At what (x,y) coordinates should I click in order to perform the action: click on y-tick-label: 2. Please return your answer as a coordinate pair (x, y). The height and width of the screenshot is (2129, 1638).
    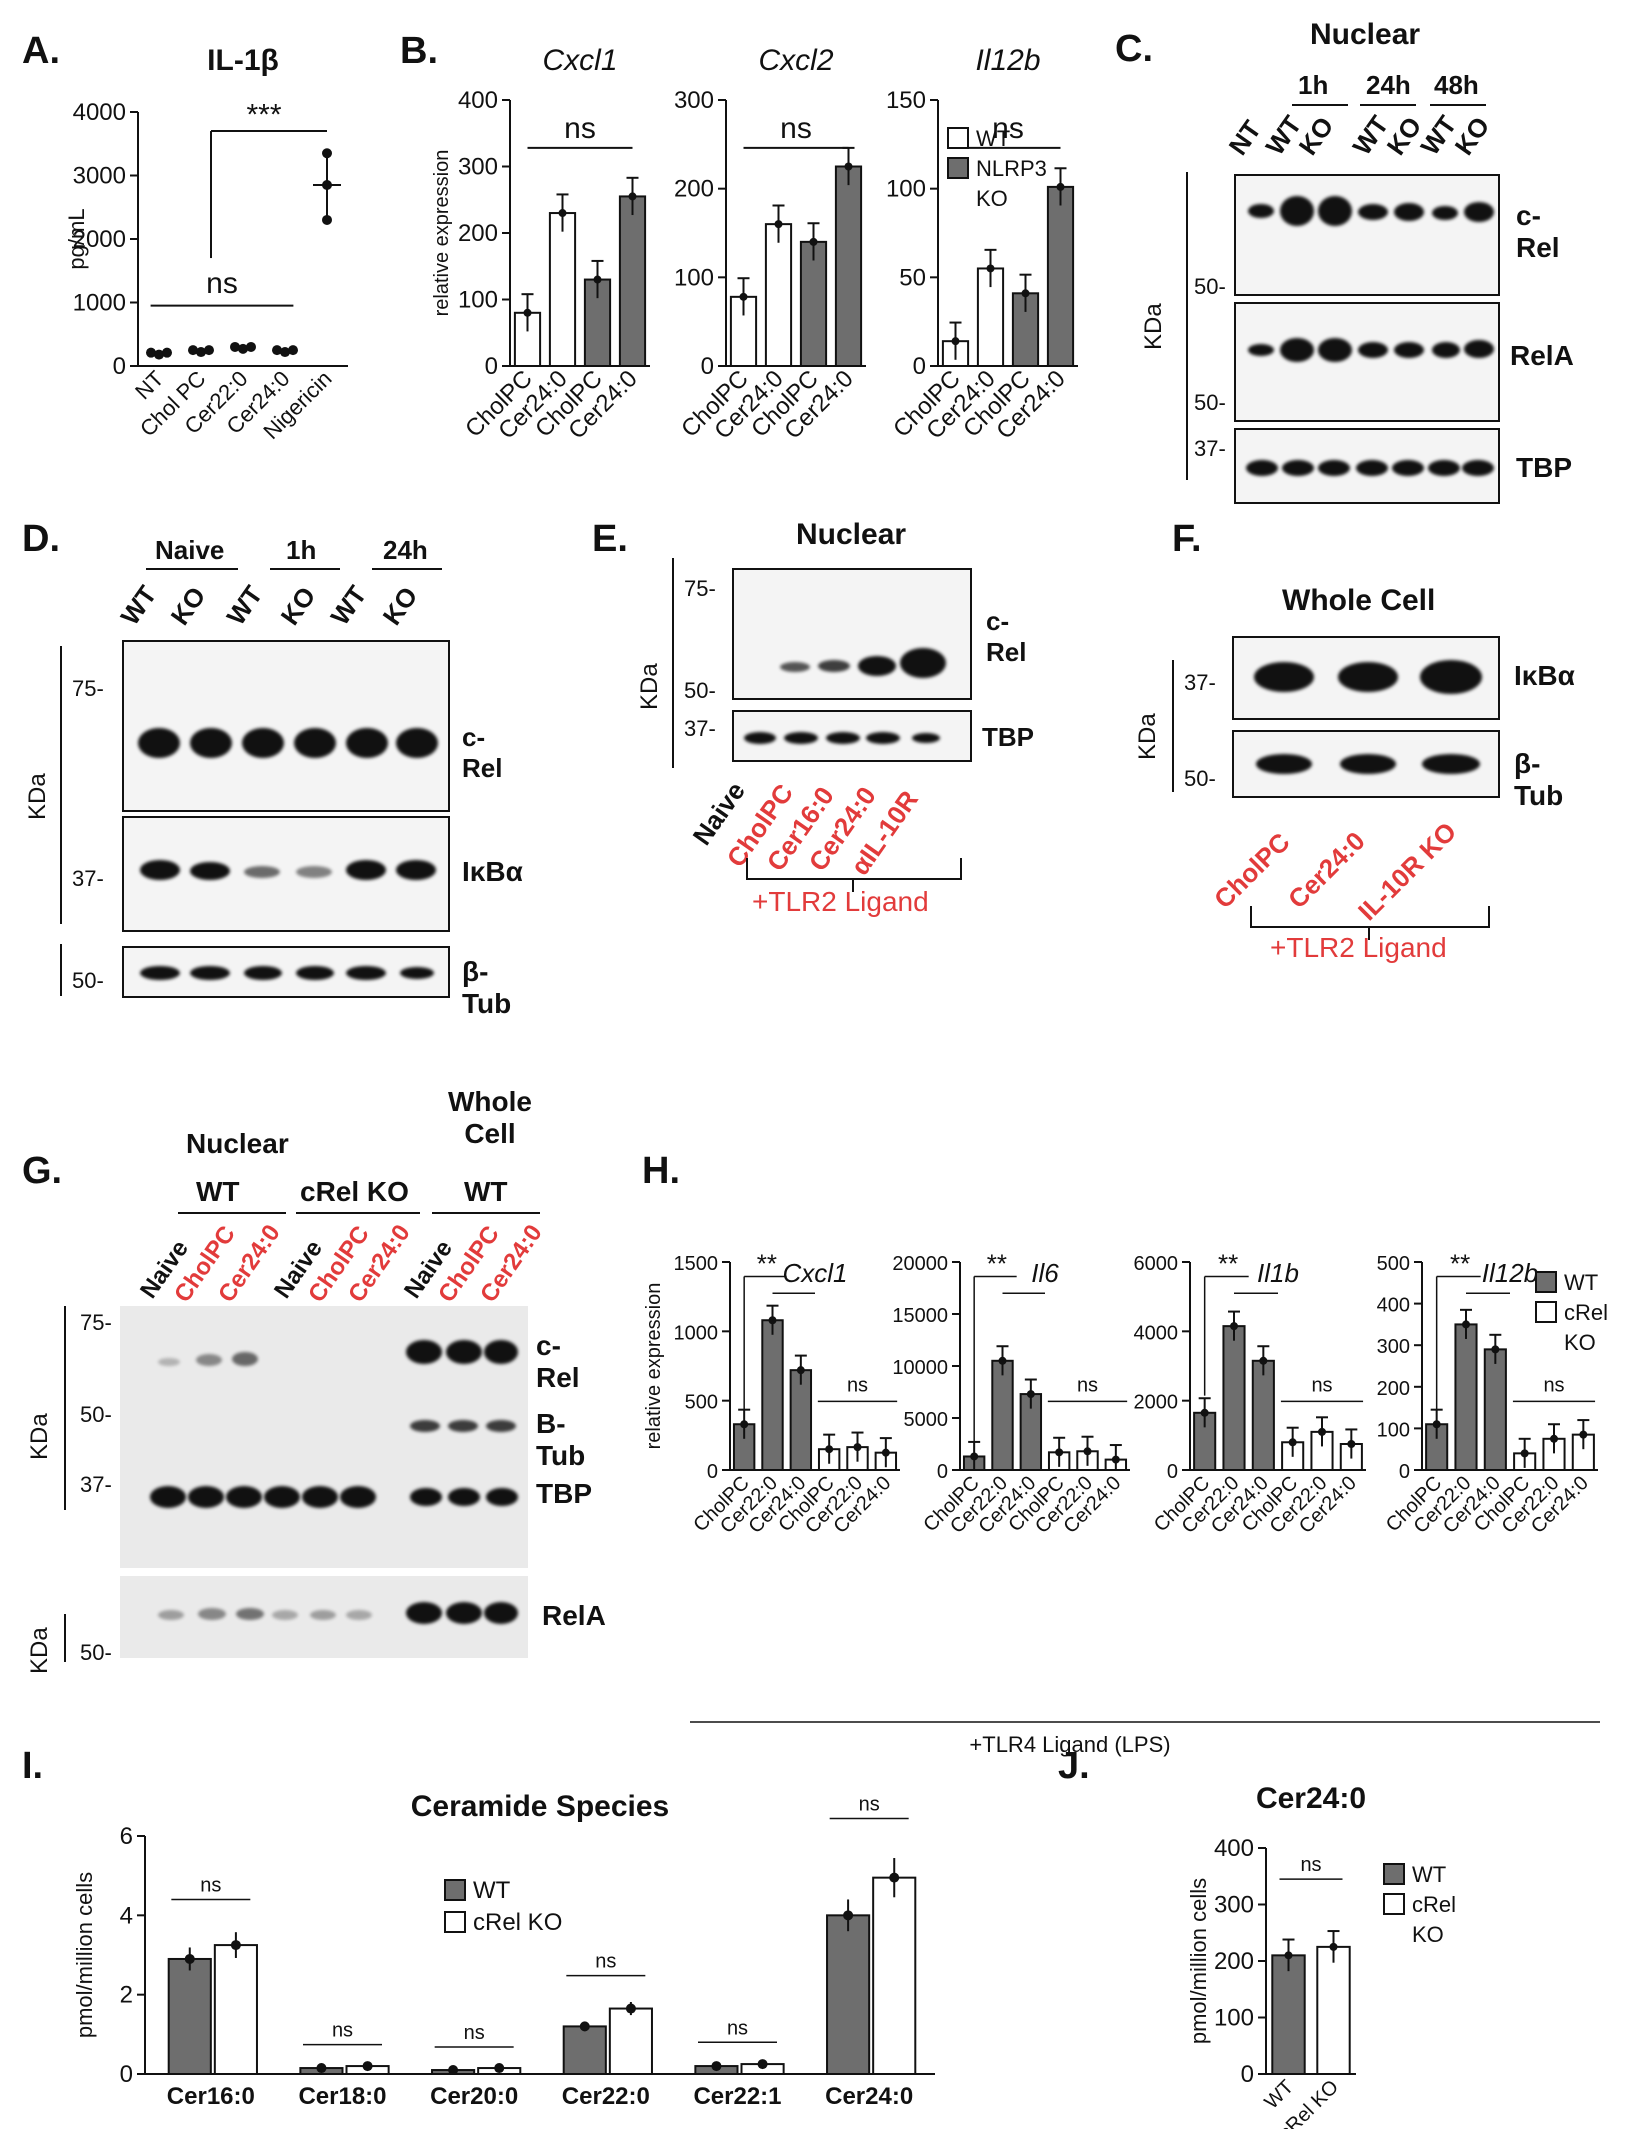
    Looking at the image, I should click on (126, 1995).